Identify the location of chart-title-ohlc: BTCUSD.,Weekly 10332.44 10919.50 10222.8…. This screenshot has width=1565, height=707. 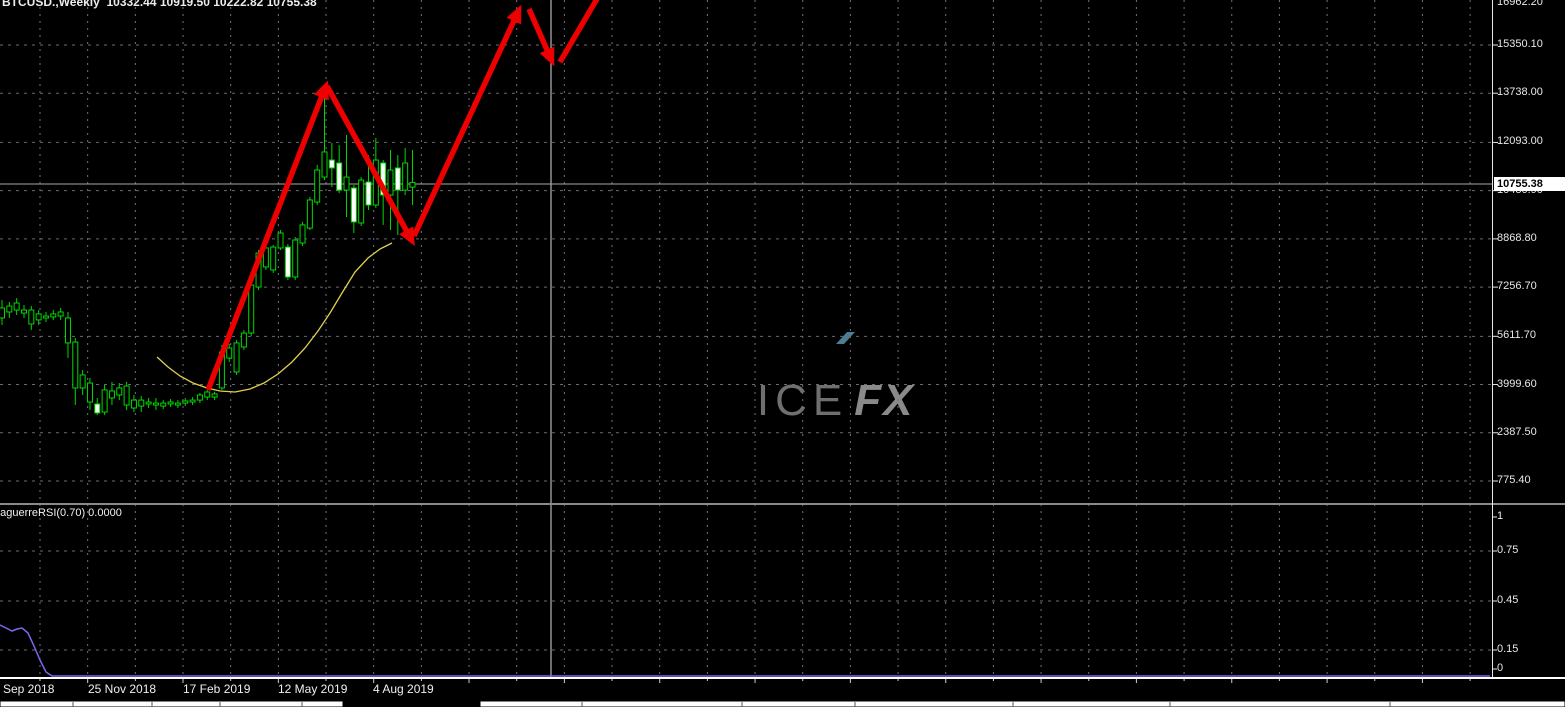
(159, 4).